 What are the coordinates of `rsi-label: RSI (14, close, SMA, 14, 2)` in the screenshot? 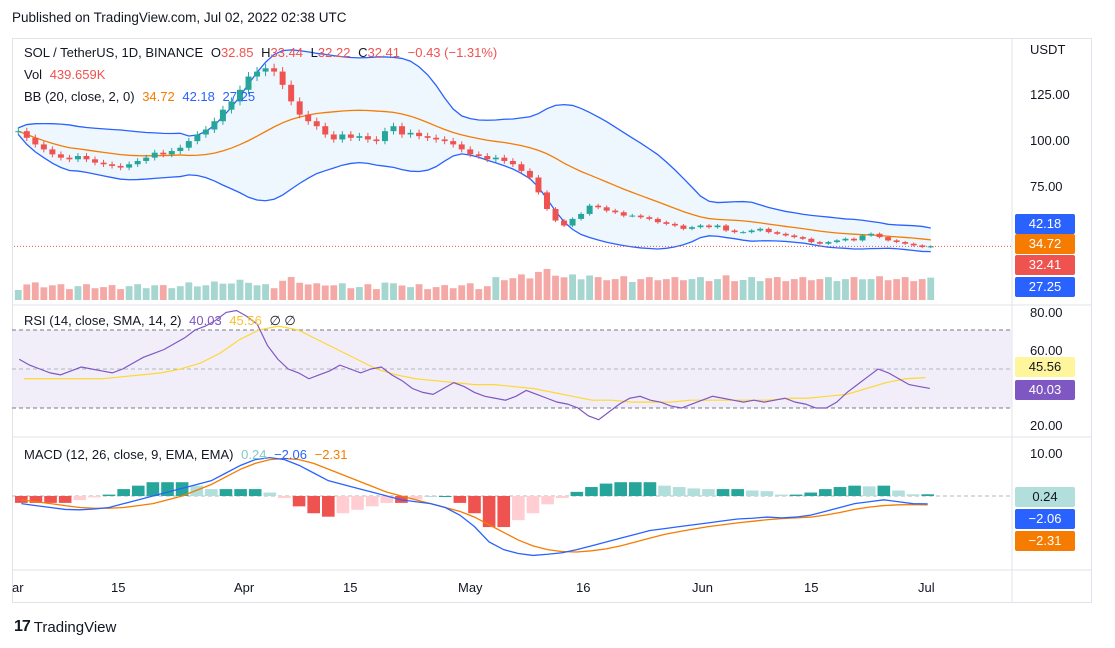 It's located at (103, 320).